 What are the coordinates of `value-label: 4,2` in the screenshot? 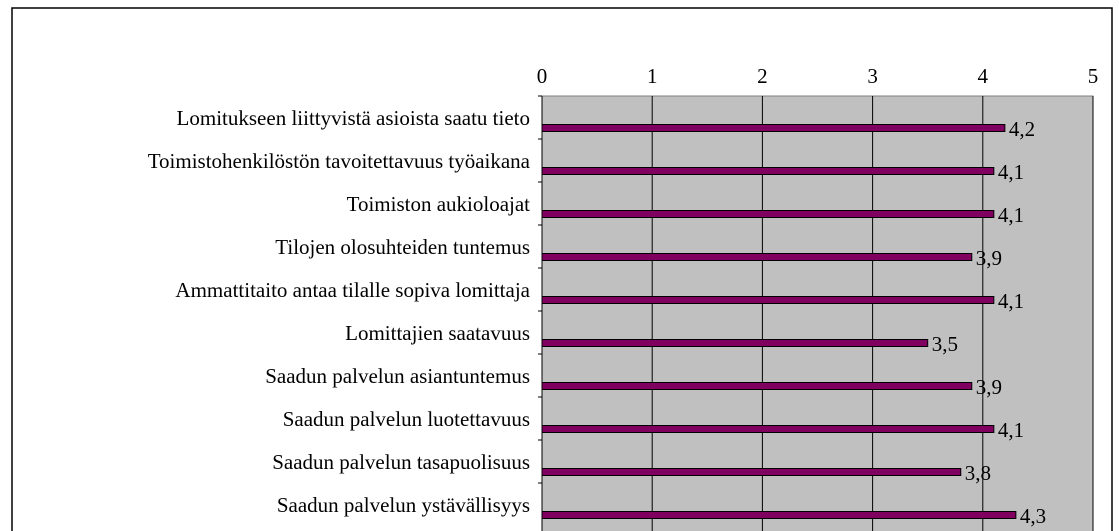 It's located at (1022, 129).